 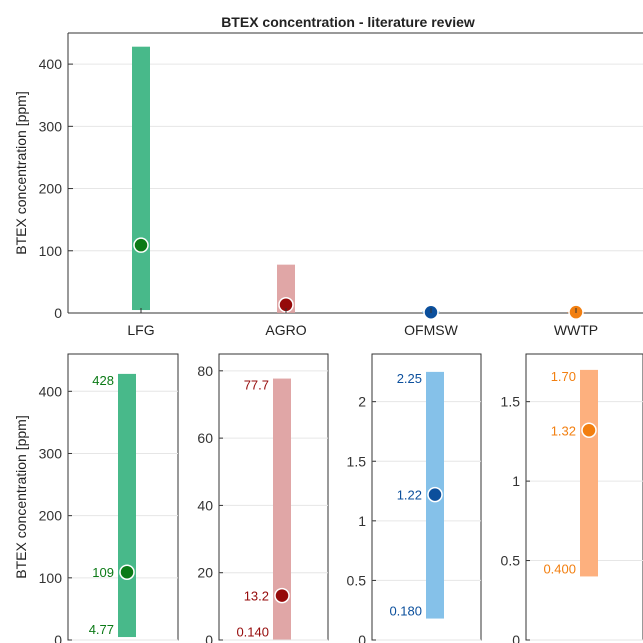 I want to click on main-ytick-label: 0, so click(x=58, y=313).